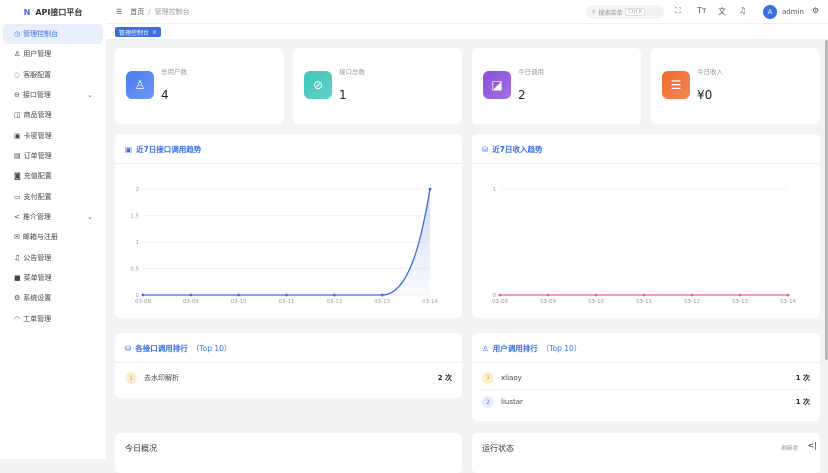 This screenshot has width=828, height=473. Describe the element at coordinates (17, 298) in the screenshot. I see `gear-icon: ⚙` at that location.